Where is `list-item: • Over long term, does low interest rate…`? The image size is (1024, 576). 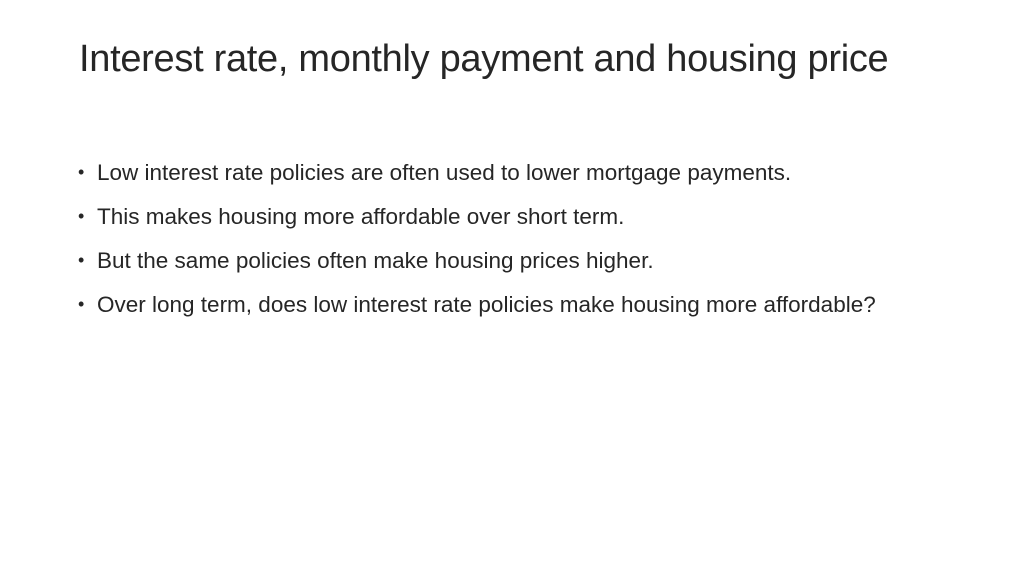
list-item: • Over long term, does low interest rate… is located at coordinates (508, 304).